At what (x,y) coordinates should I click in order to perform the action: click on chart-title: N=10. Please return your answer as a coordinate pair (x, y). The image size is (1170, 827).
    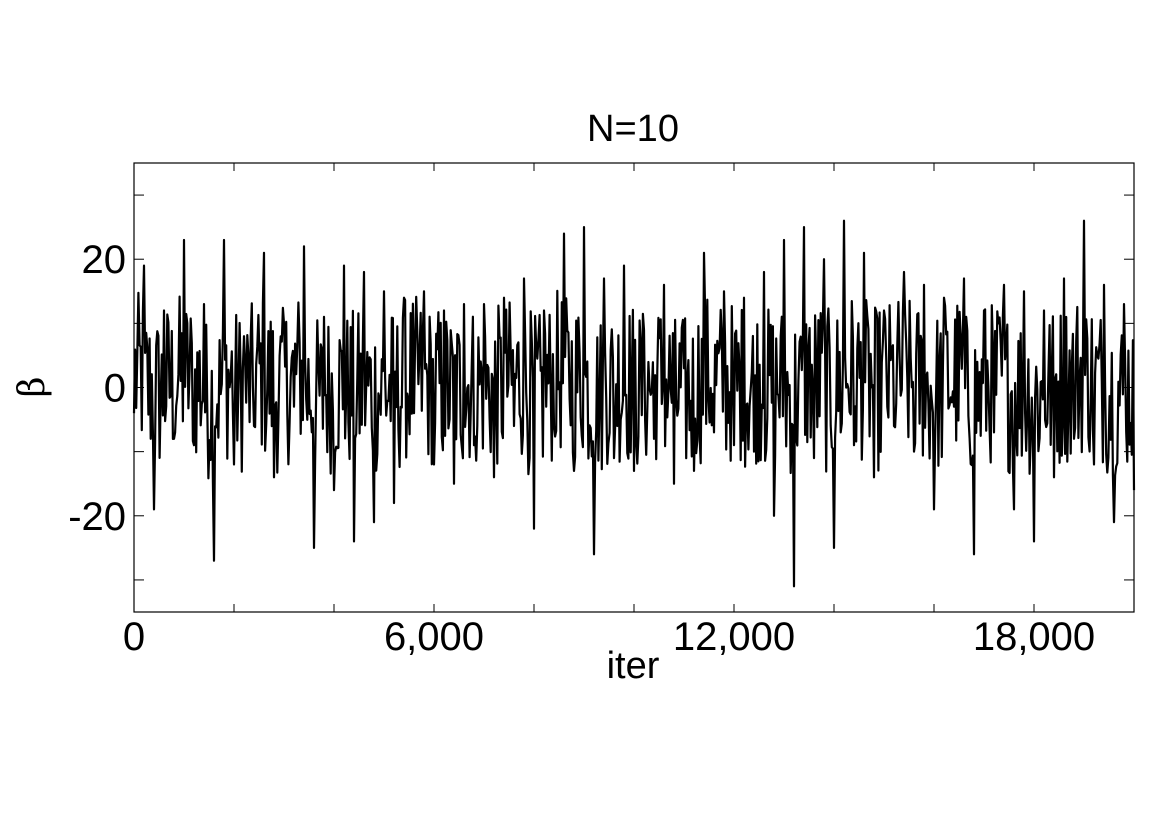
    Looking at the image, I should click on (633, 129).